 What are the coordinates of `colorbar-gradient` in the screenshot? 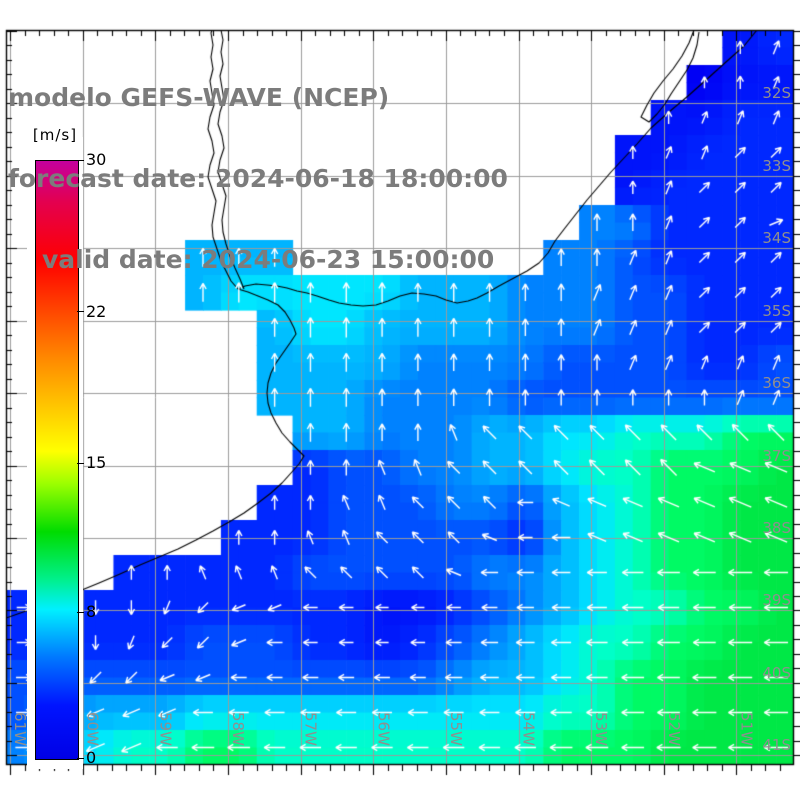 It's located at (57, 460).